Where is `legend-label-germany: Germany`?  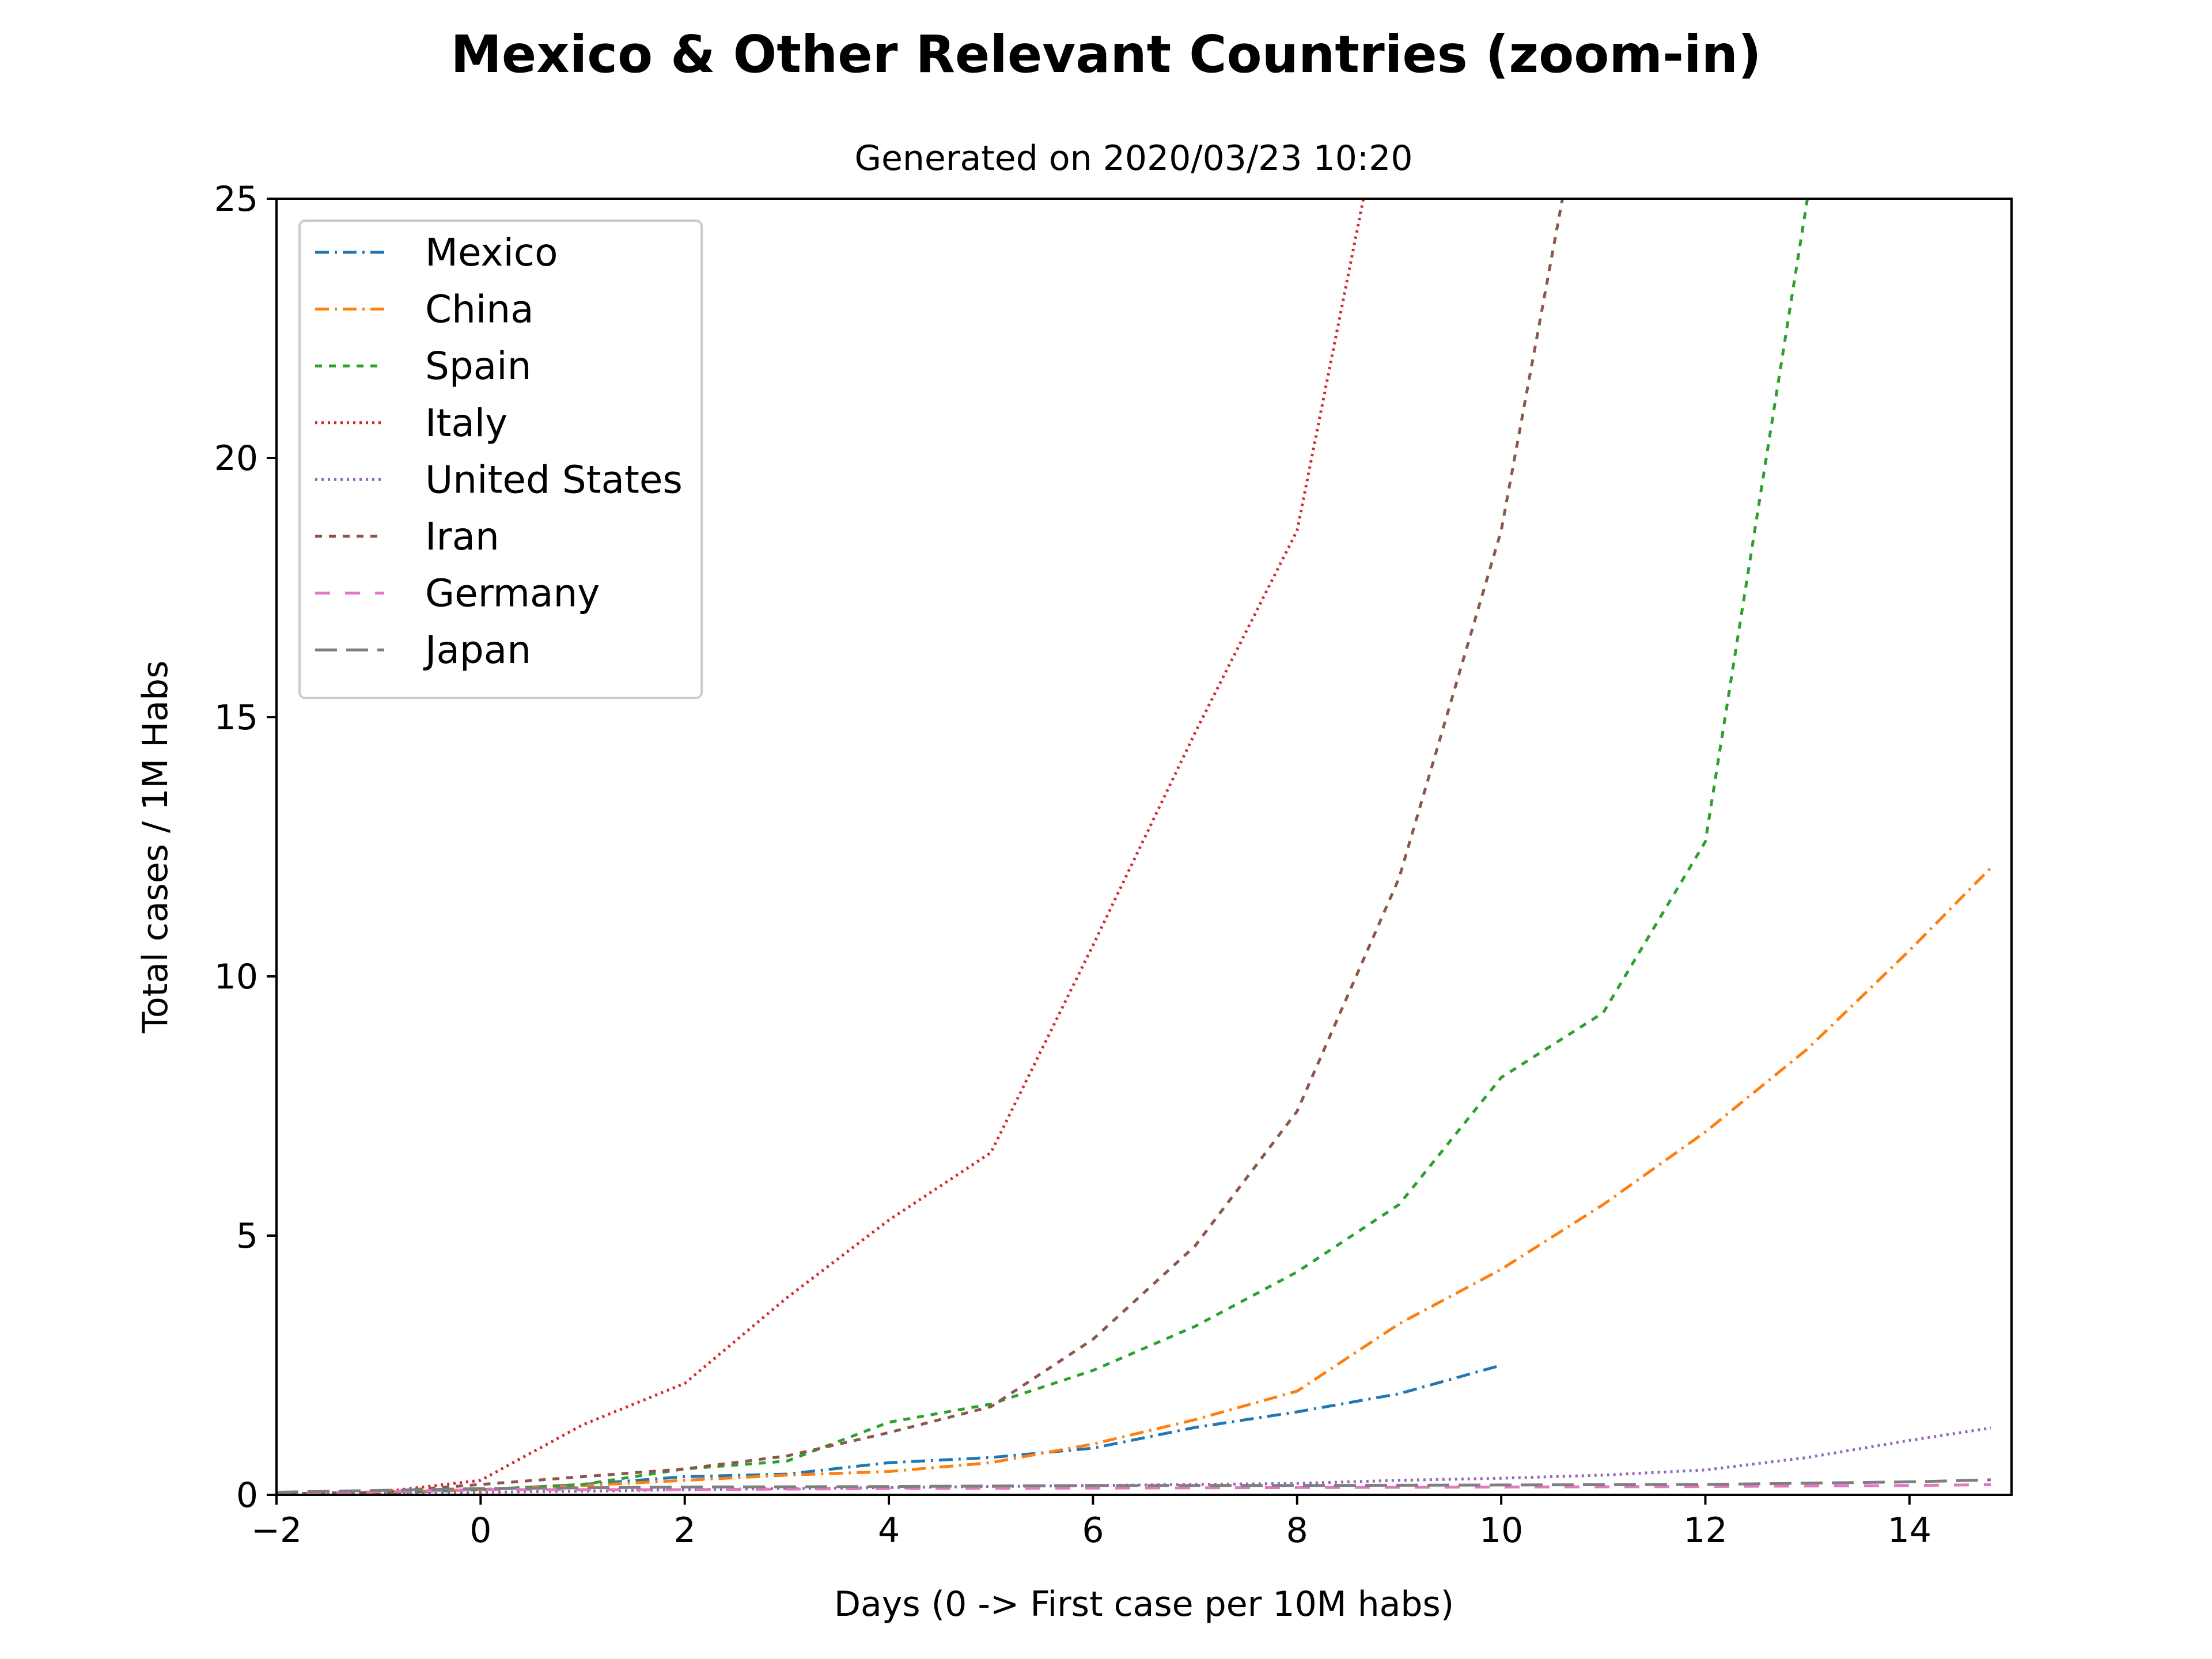 legend-label-germany: Germany is located at coordinates (512, 593).